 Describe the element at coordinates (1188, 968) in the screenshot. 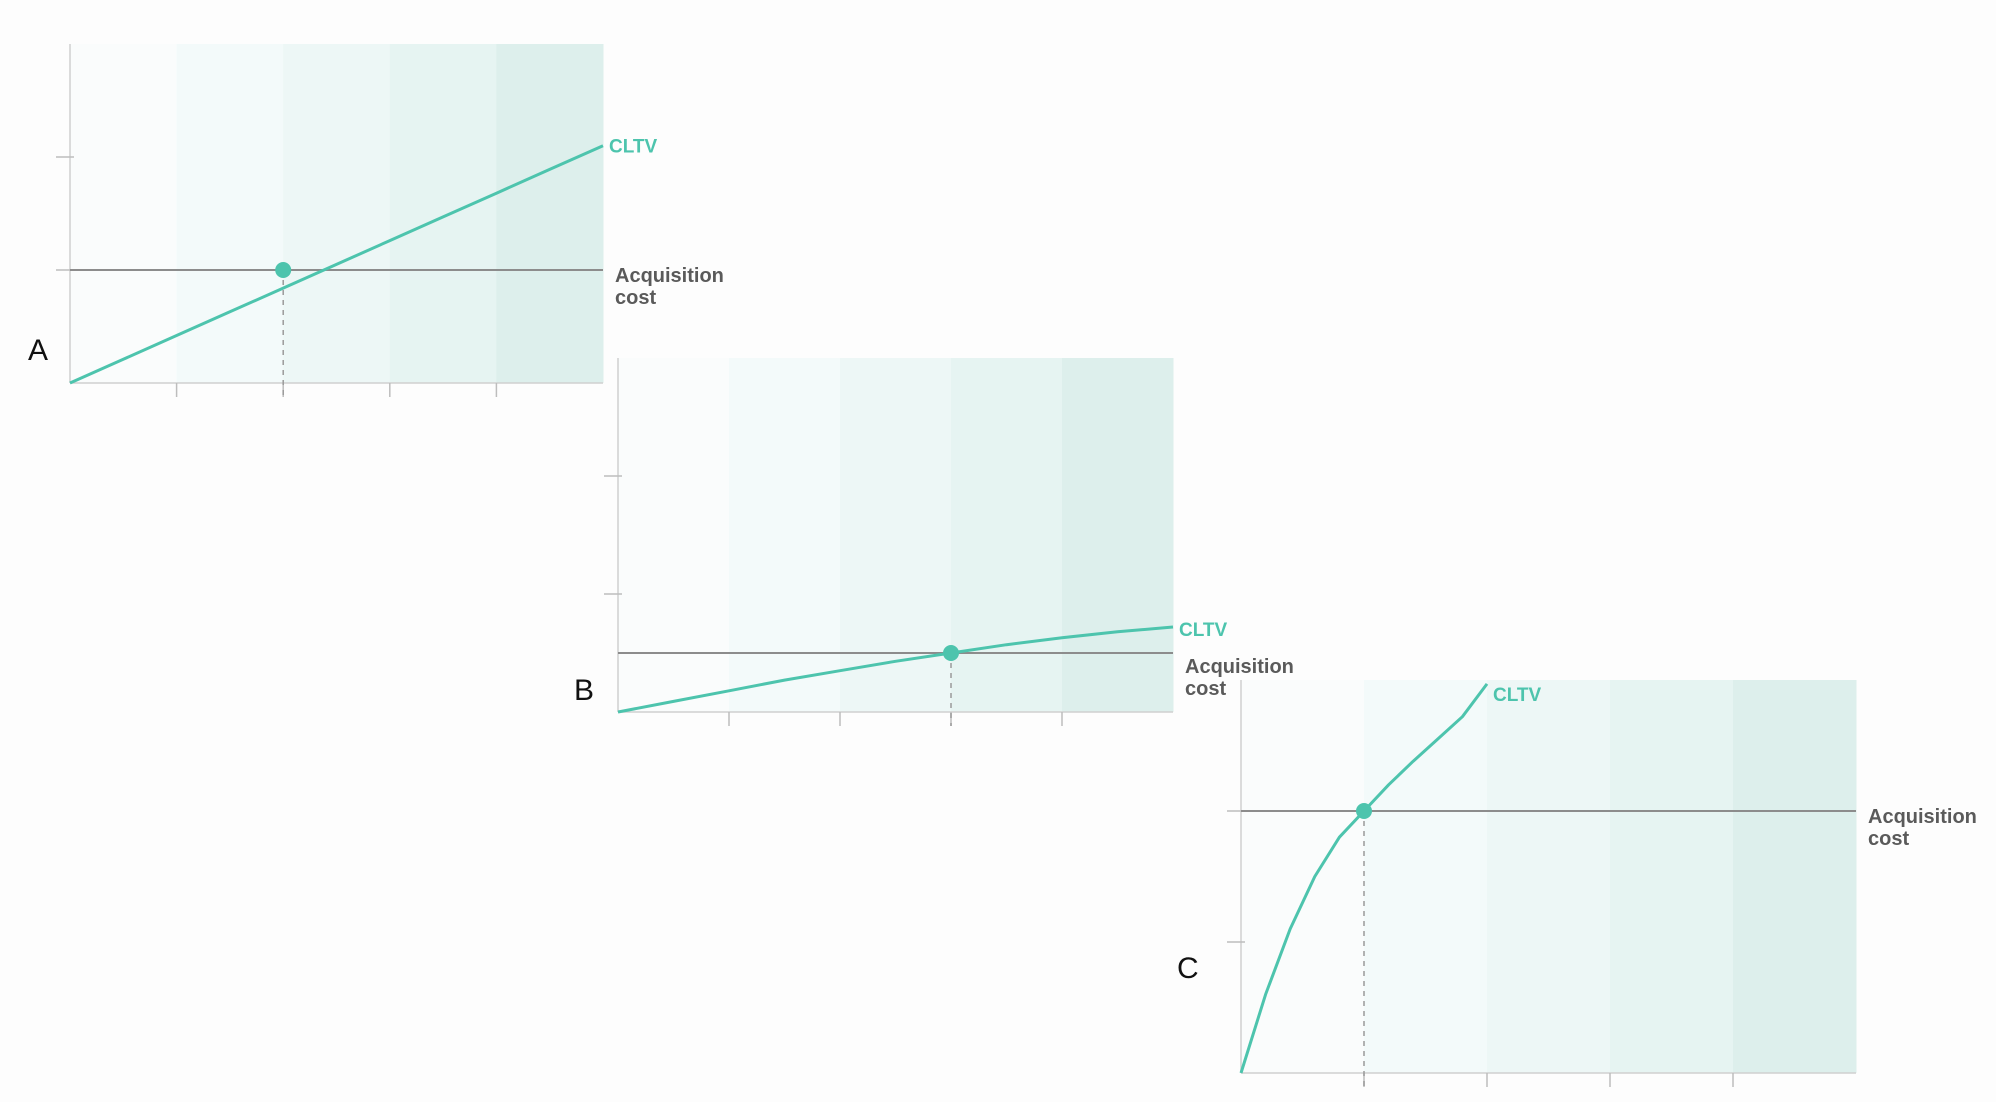

I see `panel-label: C` at that location.